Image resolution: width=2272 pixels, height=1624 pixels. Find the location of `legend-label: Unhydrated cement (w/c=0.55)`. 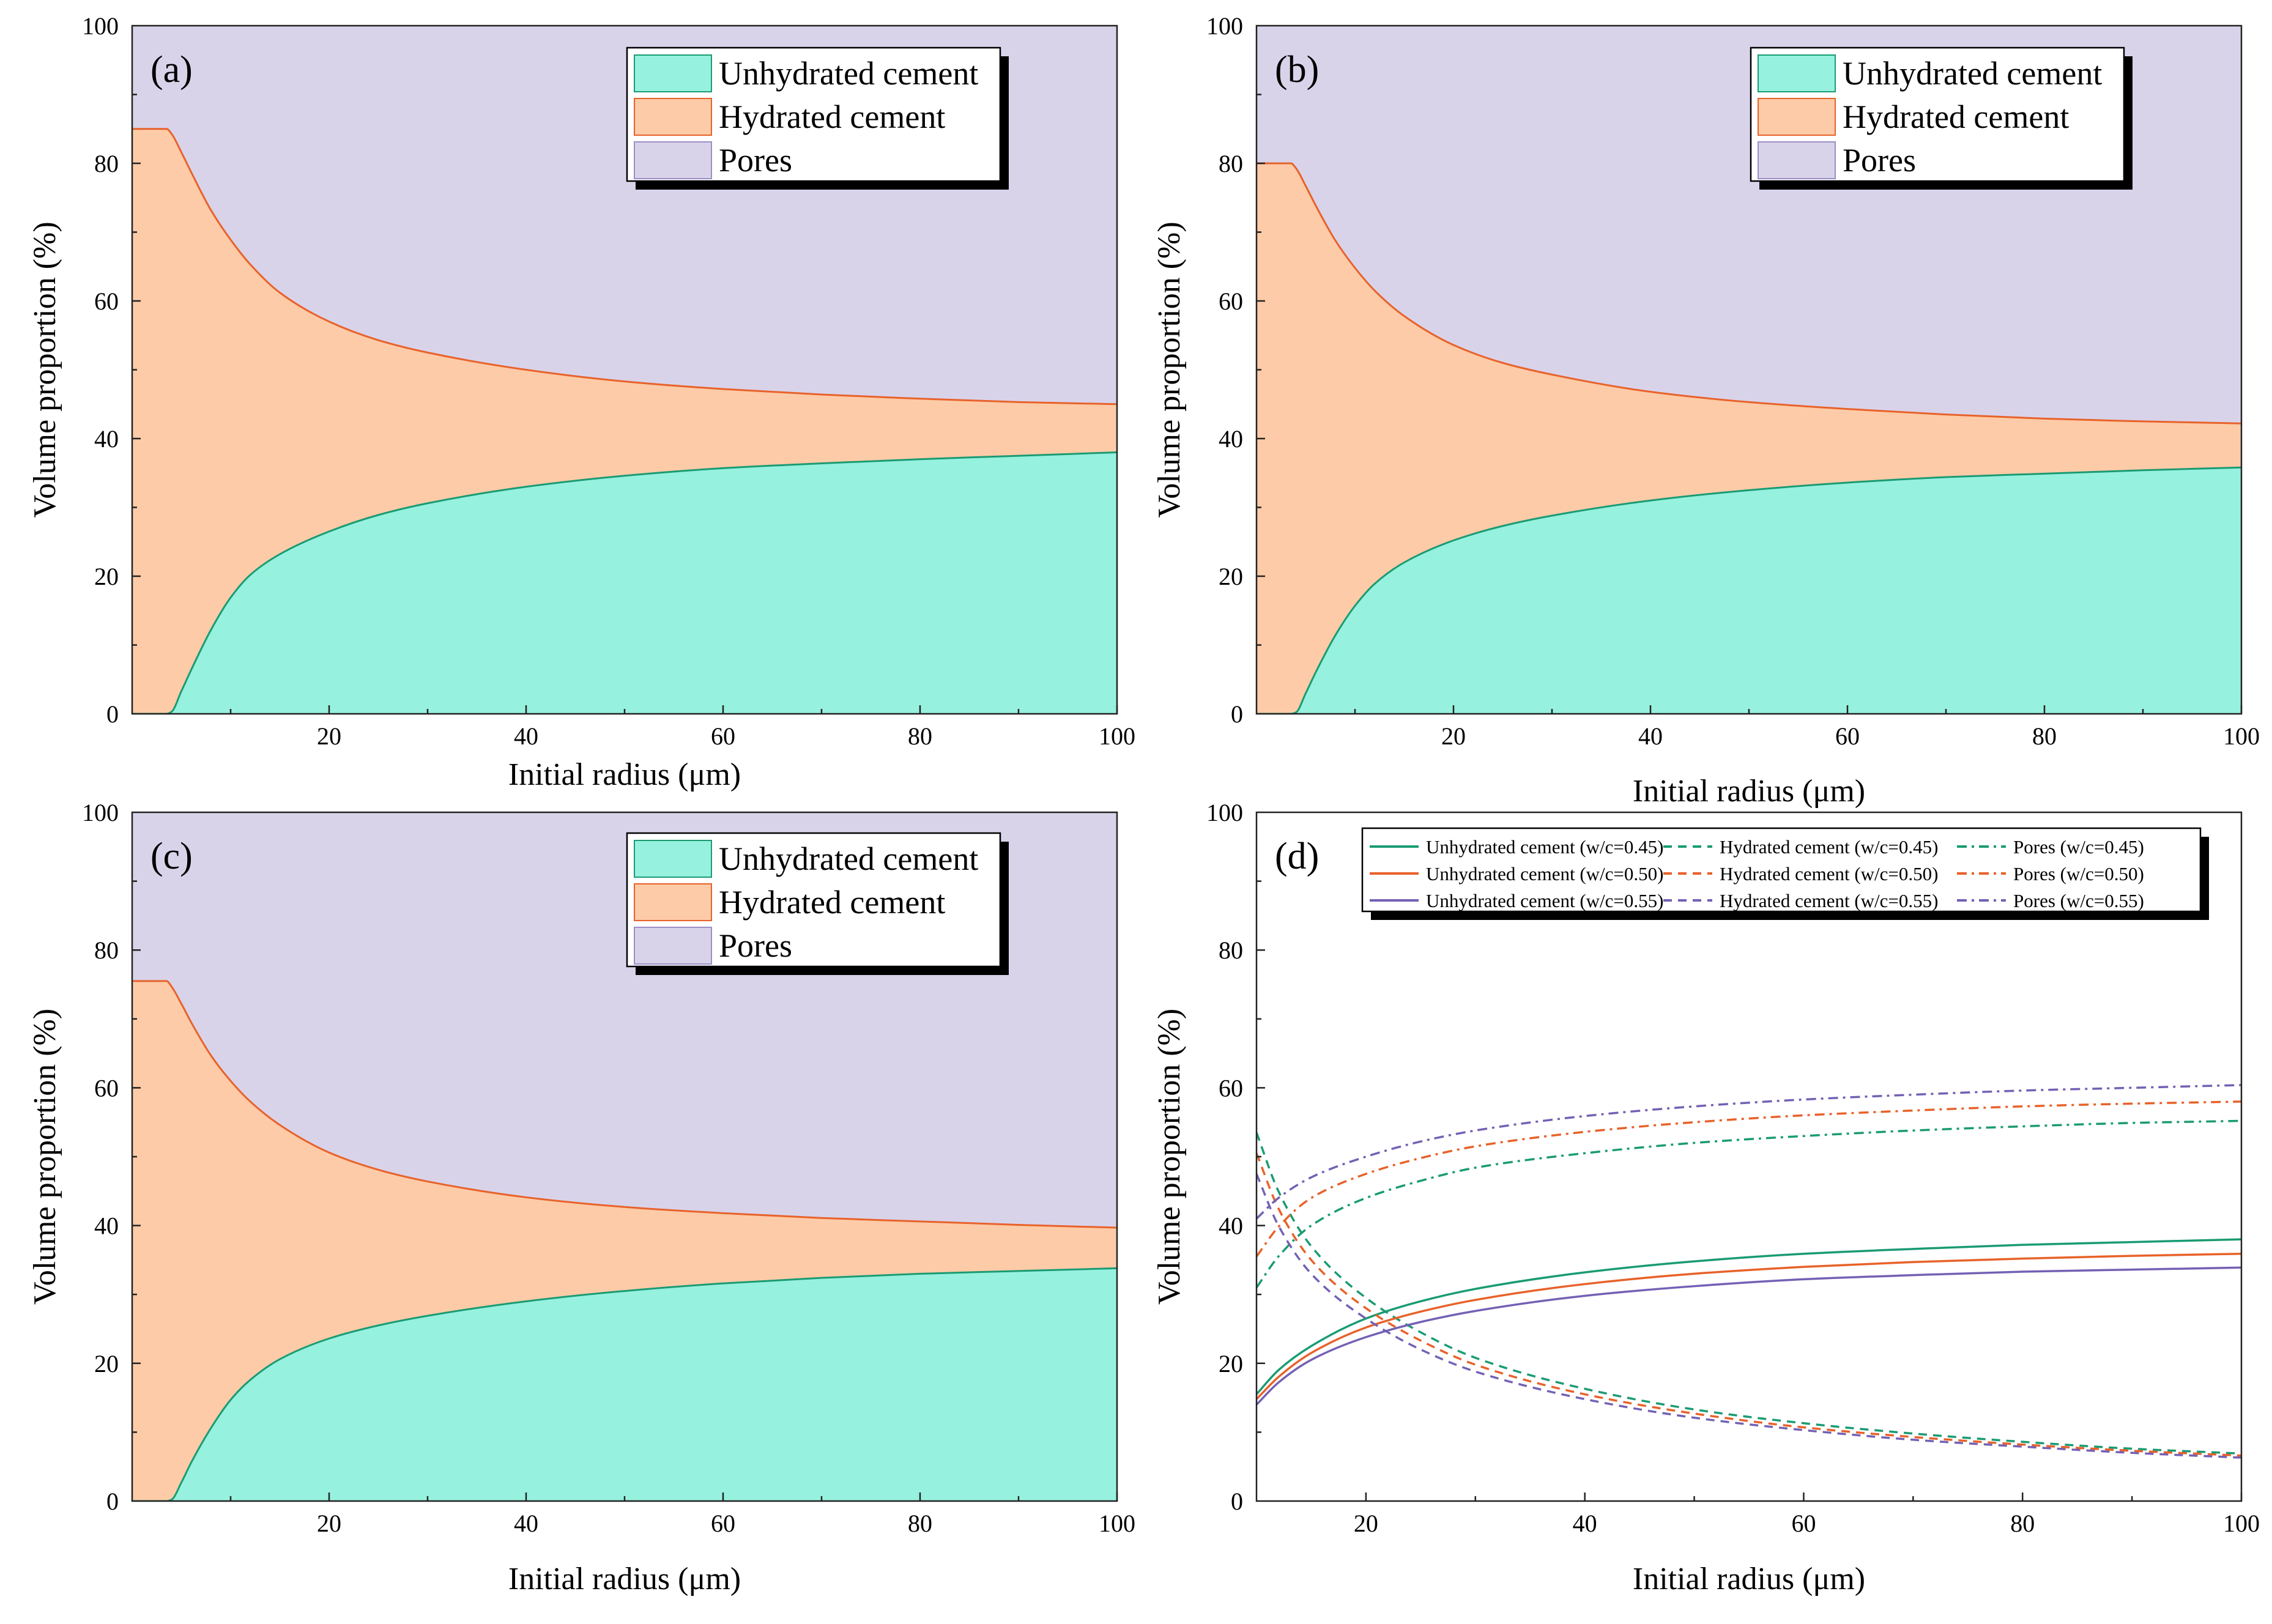

legend-label: Unhydrated cement (w/c=0.55) is located at coordinates (1544, 900).